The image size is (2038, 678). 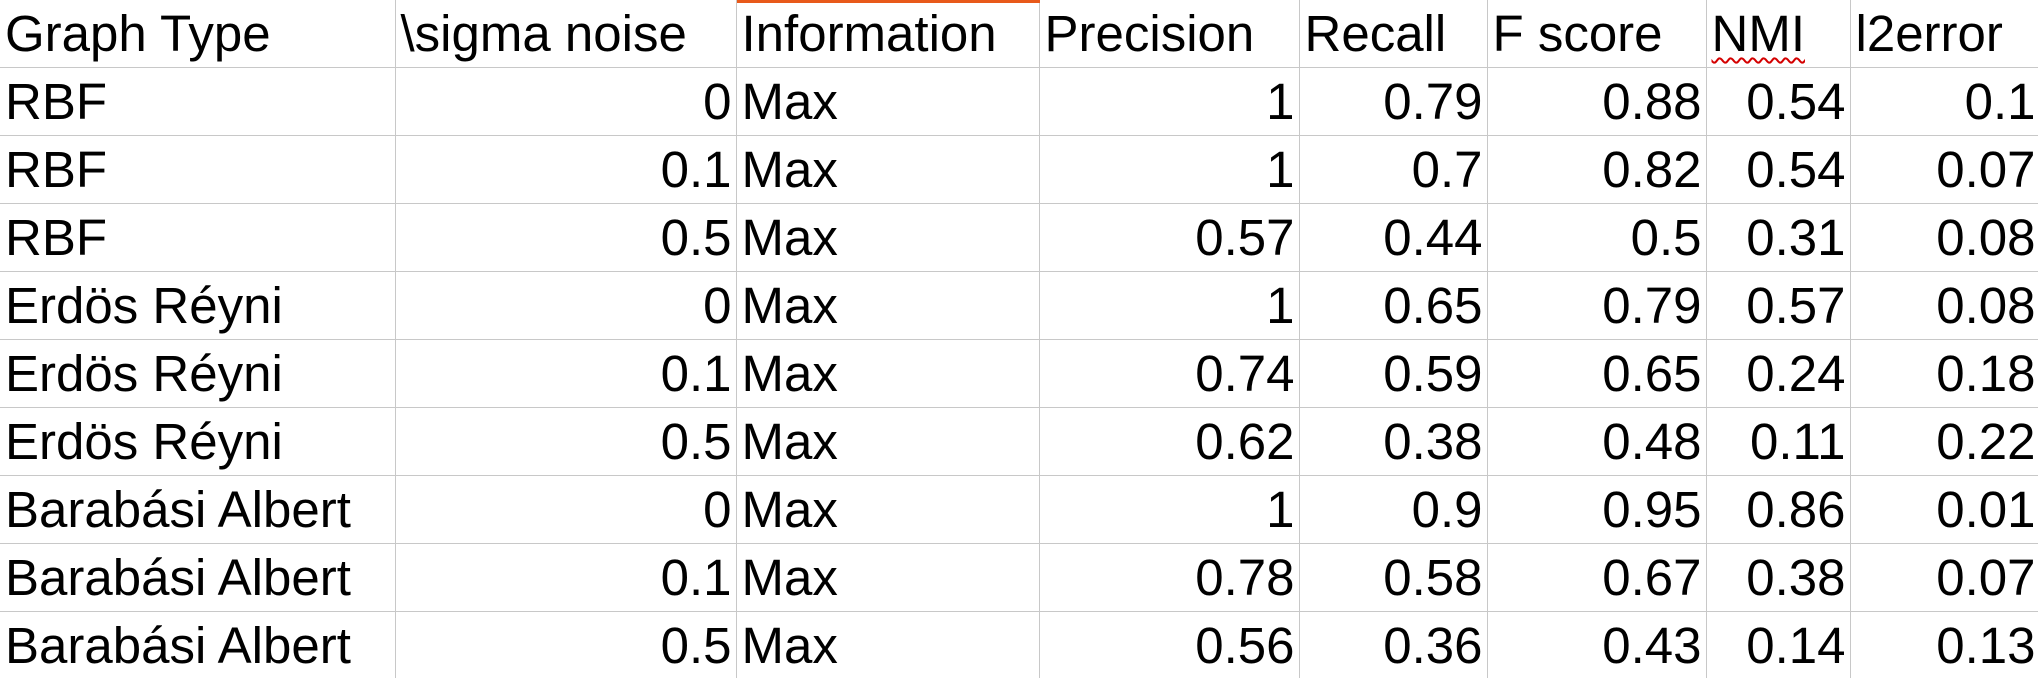 I want to click on cell-f-score: 0.43, so click(x=1597, y=644).